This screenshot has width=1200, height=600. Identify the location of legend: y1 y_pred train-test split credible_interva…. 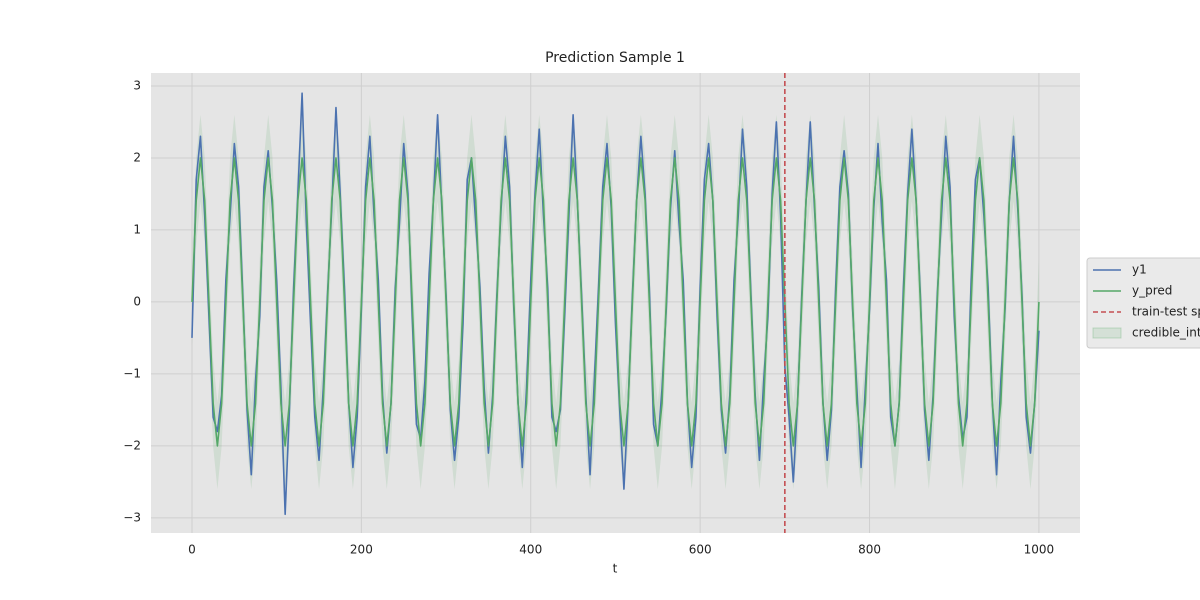
(1143, 303).